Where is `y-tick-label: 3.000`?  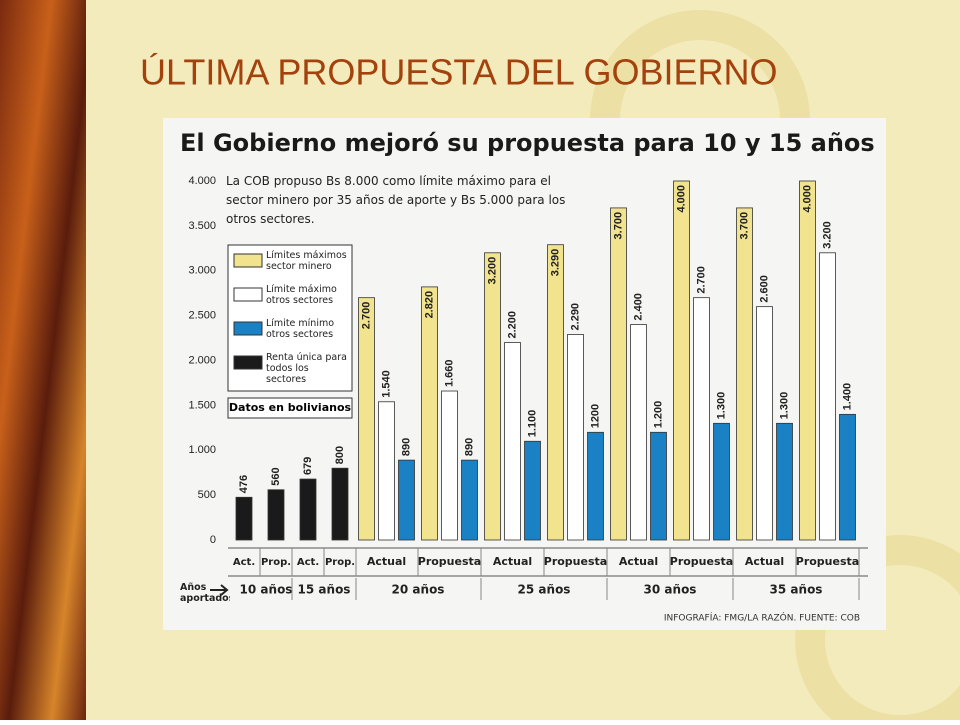
y-tick-label: 3.000 is located at coordinates (202, 271).